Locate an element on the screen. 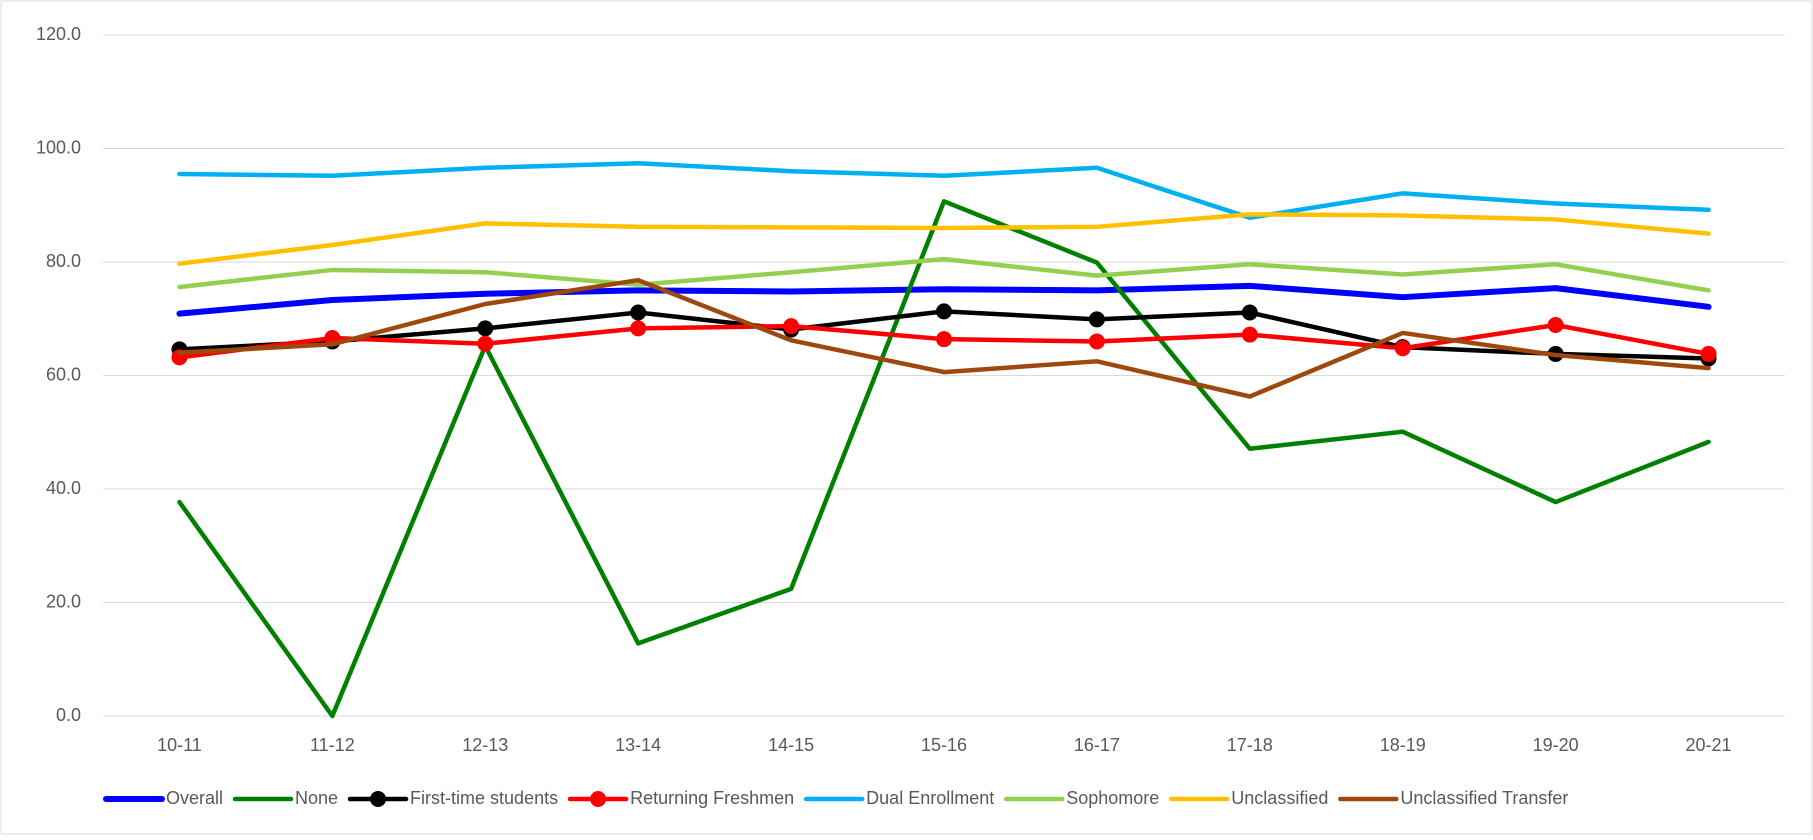 The image size is (1813, 840). y-tick-label: 80.0 is located at coordinates (63, 261).